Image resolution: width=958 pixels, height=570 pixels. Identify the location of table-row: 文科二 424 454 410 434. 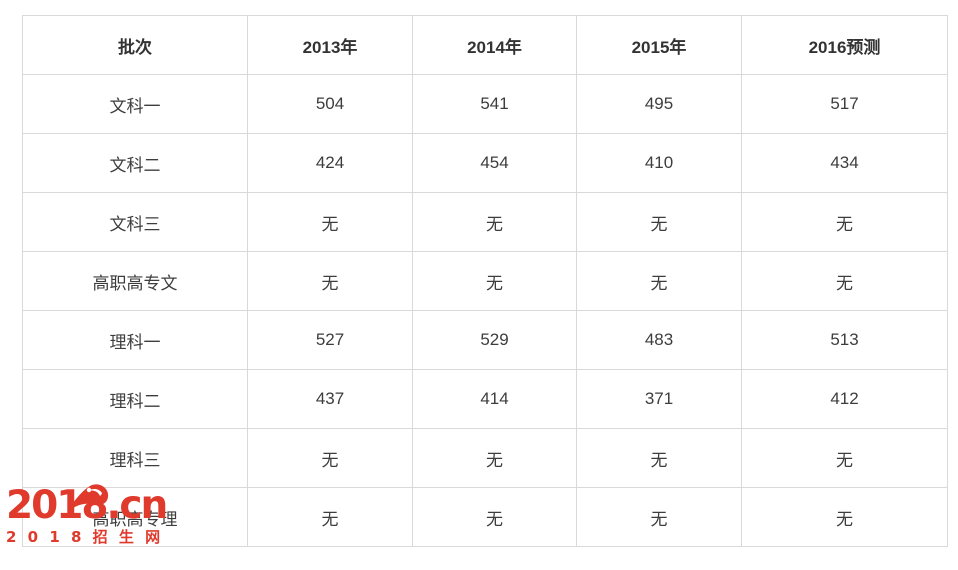
(485, 163).